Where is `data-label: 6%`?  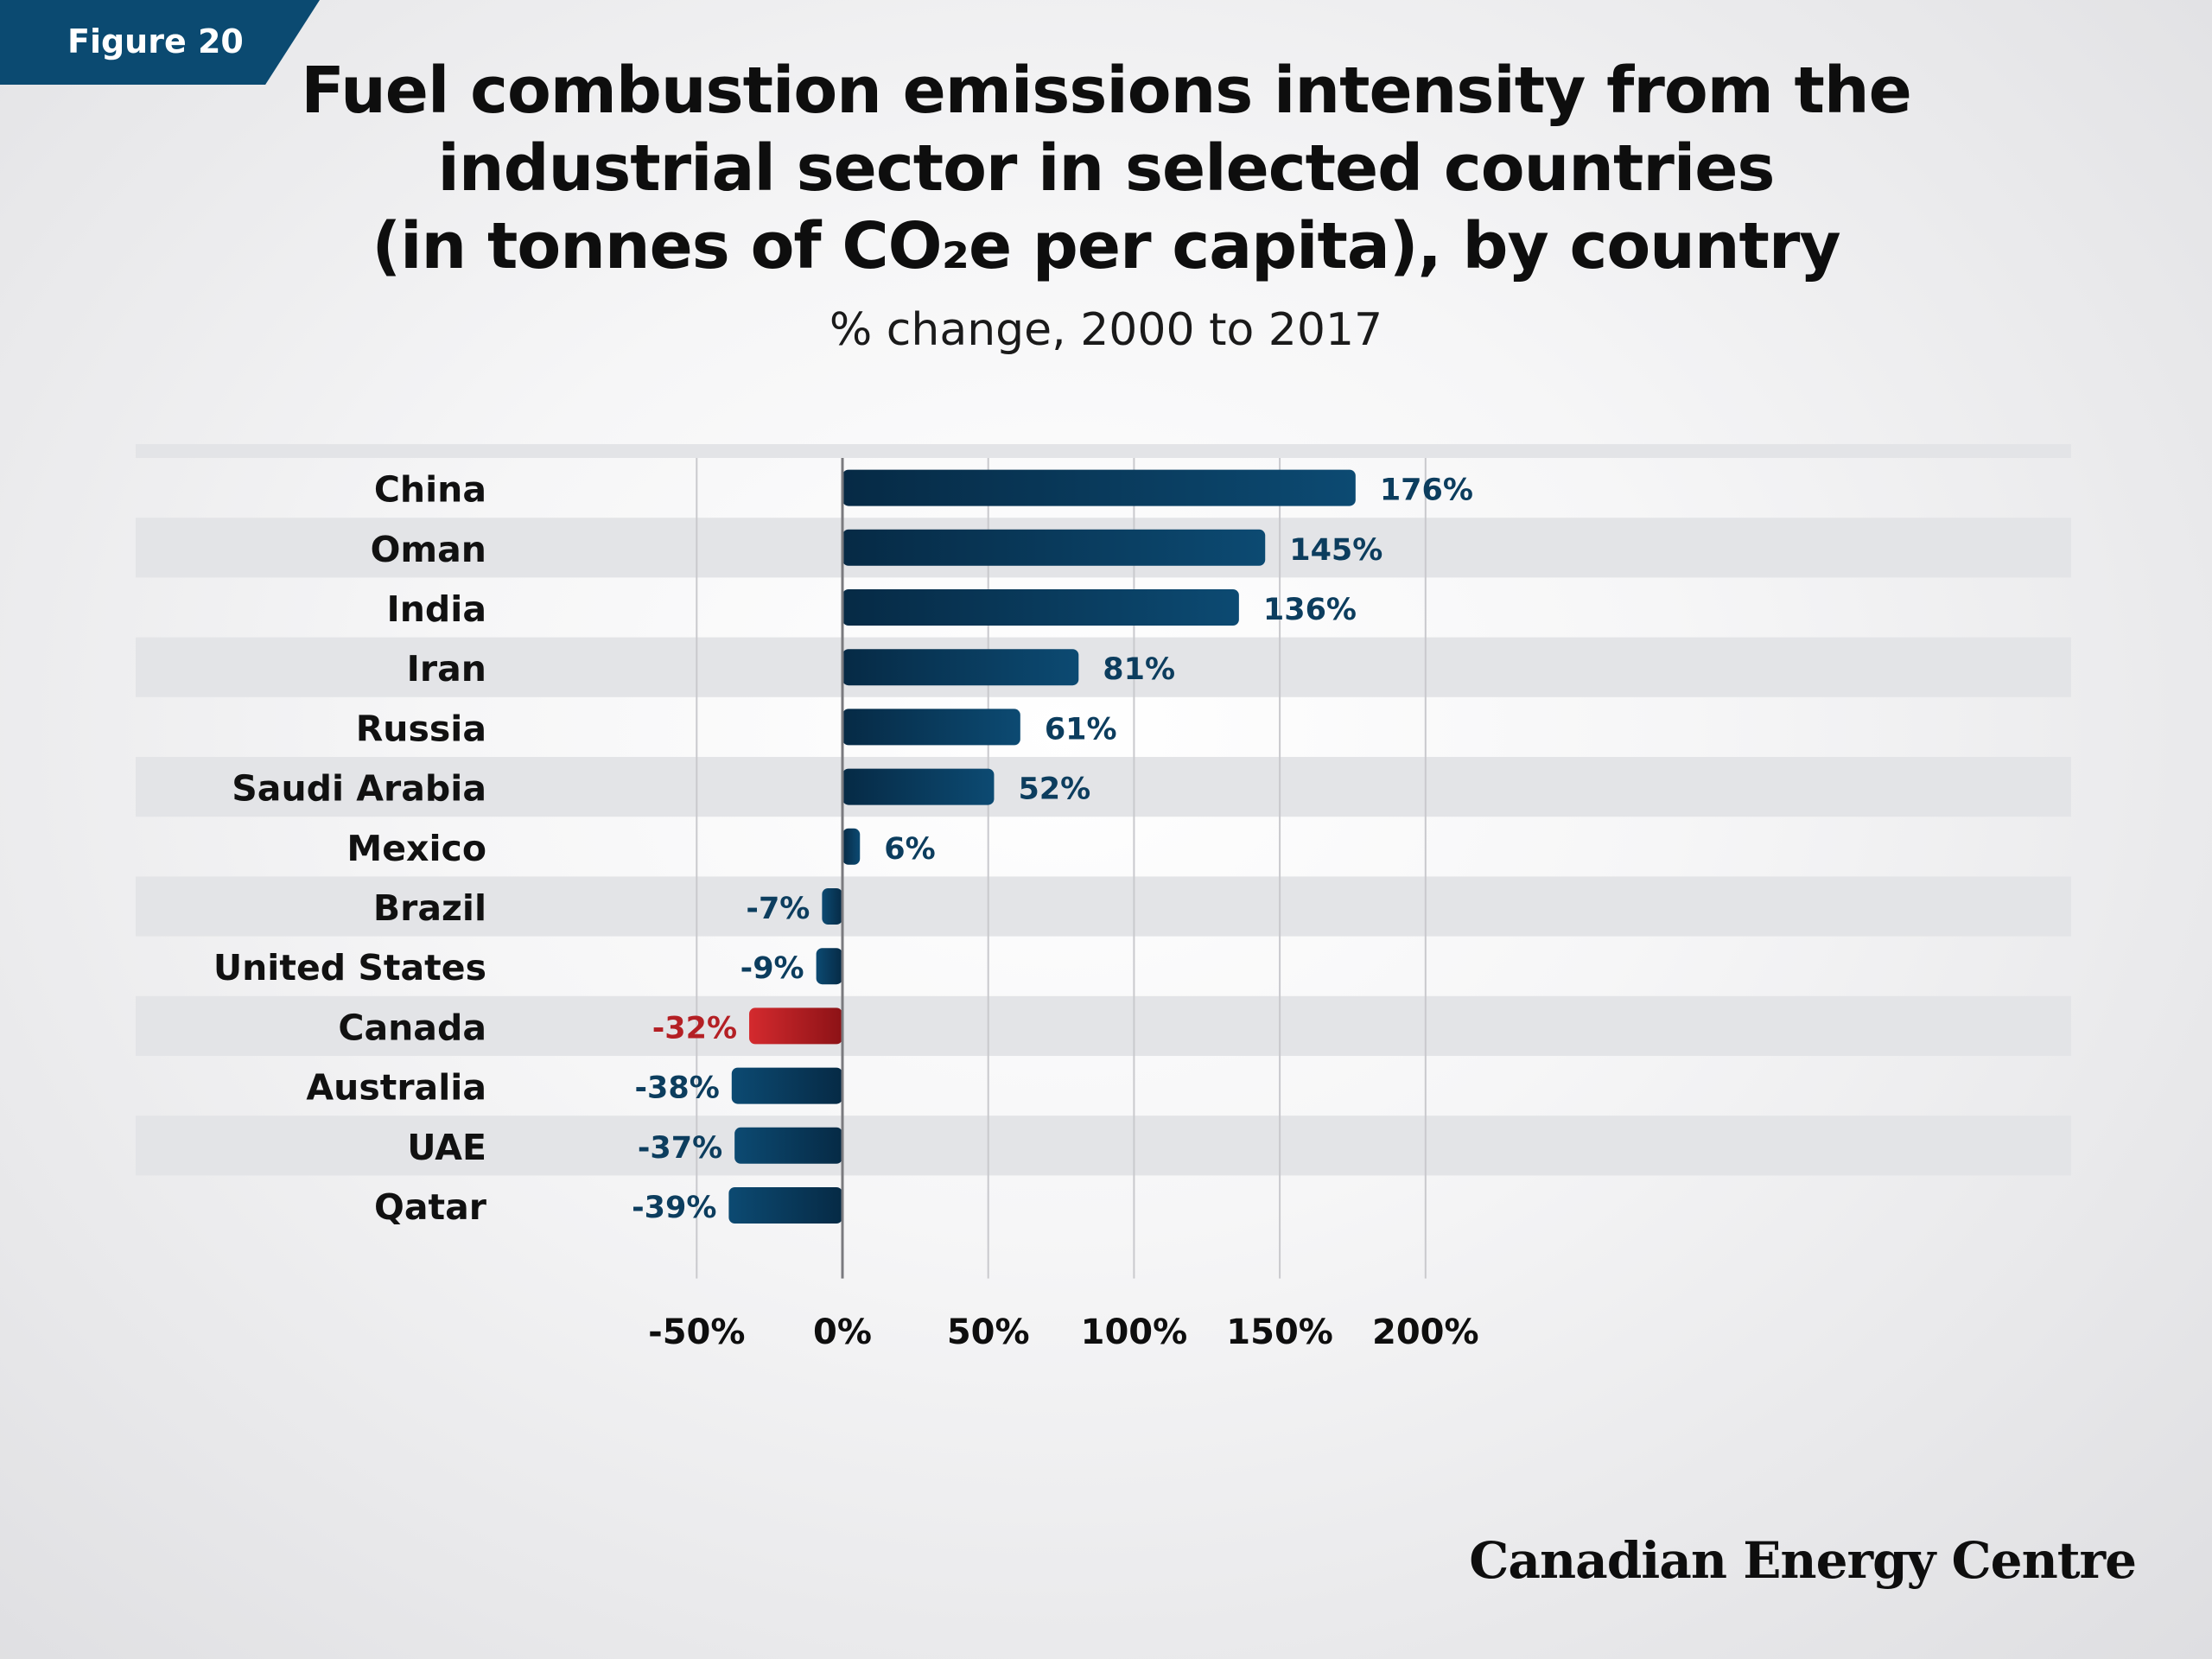
data-label: 6% is located at coordinates (909, 849).